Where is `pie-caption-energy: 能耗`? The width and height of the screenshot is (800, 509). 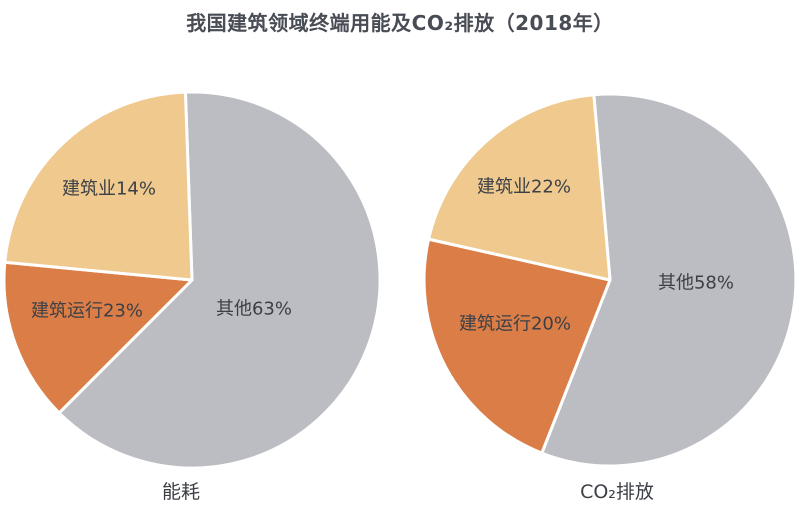 pie-caption-energy: 能耗 is located at coordinates (181, 492).